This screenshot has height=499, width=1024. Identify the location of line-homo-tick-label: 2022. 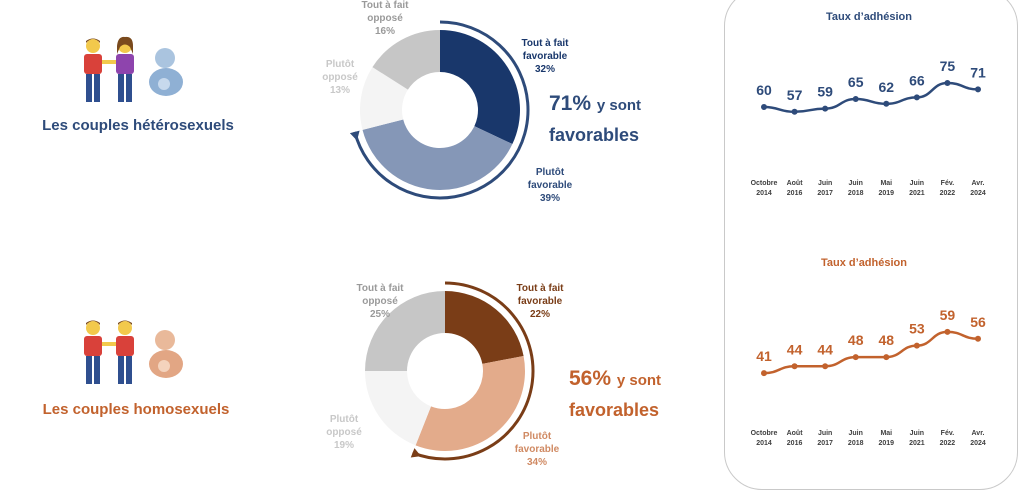
(948, 443).